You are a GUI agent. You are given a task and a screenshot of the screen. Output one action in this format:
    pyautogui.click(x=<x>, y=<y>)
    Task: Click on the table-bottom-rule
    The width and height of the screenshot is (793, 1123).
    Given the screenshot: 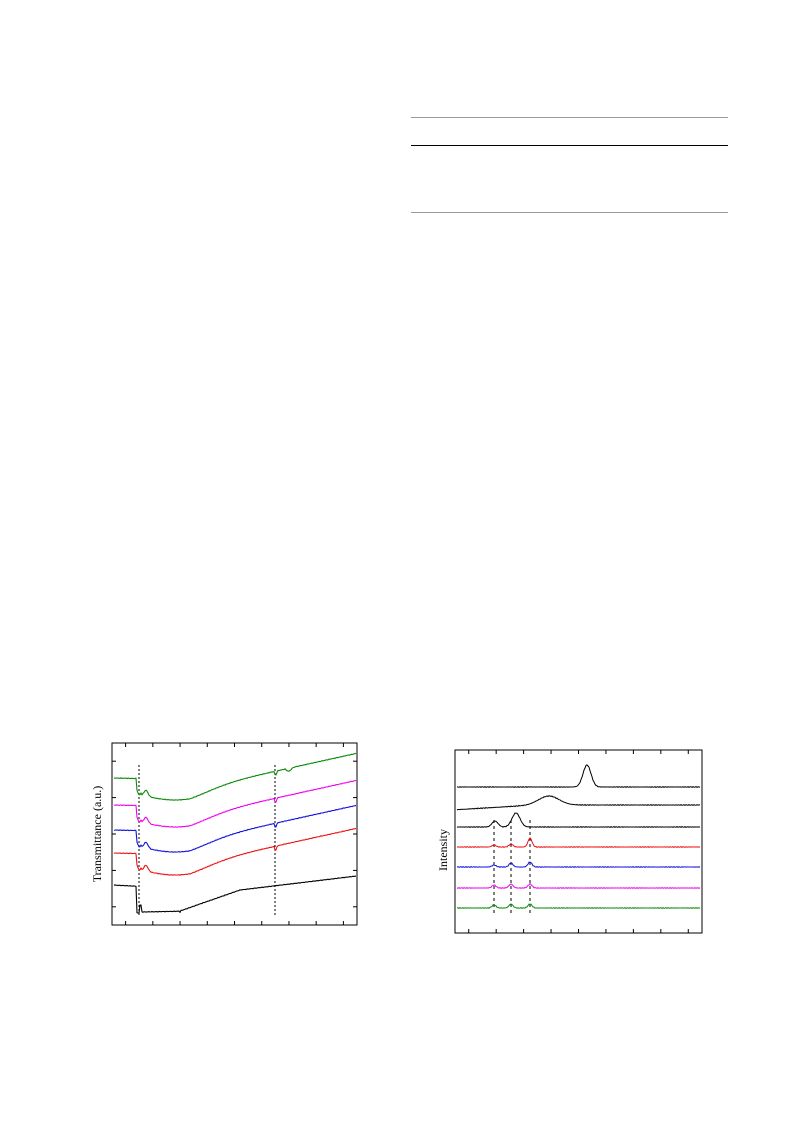 What is the action you would take?
    pyautogui.click(x=569, y=212)
    